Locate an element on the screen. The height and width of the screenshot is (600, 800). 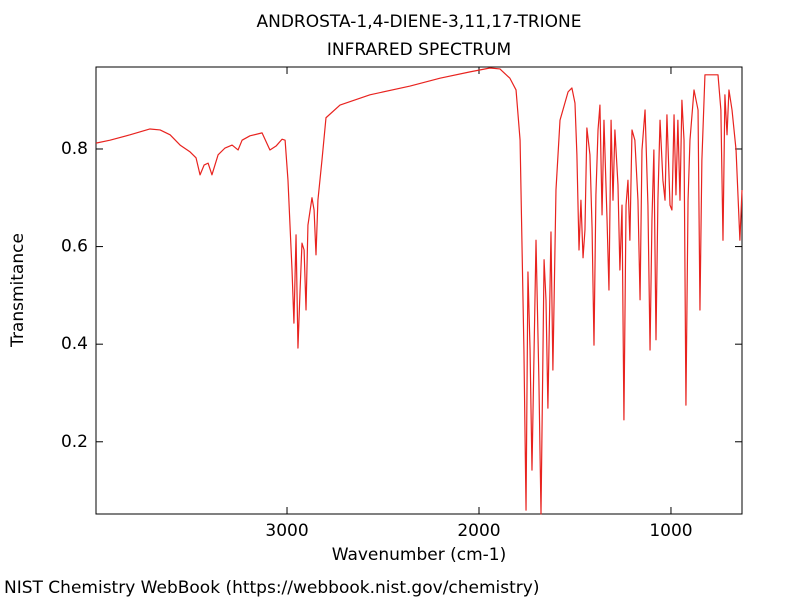
chart-title: ANDROSTA-1,4-DIENE-3,11,17-TRIONE is located at coordinates (419, 22).